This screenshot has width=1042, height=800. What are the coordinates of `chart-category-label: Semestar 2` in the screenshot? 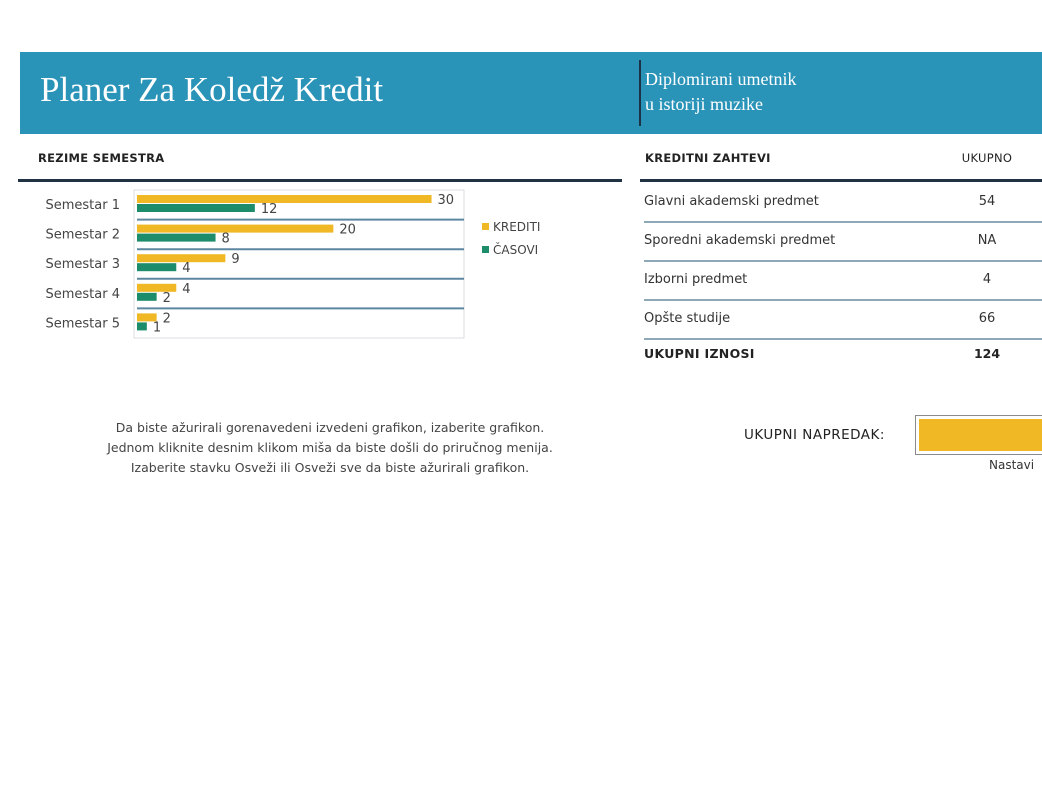 It's located at (83, 235).